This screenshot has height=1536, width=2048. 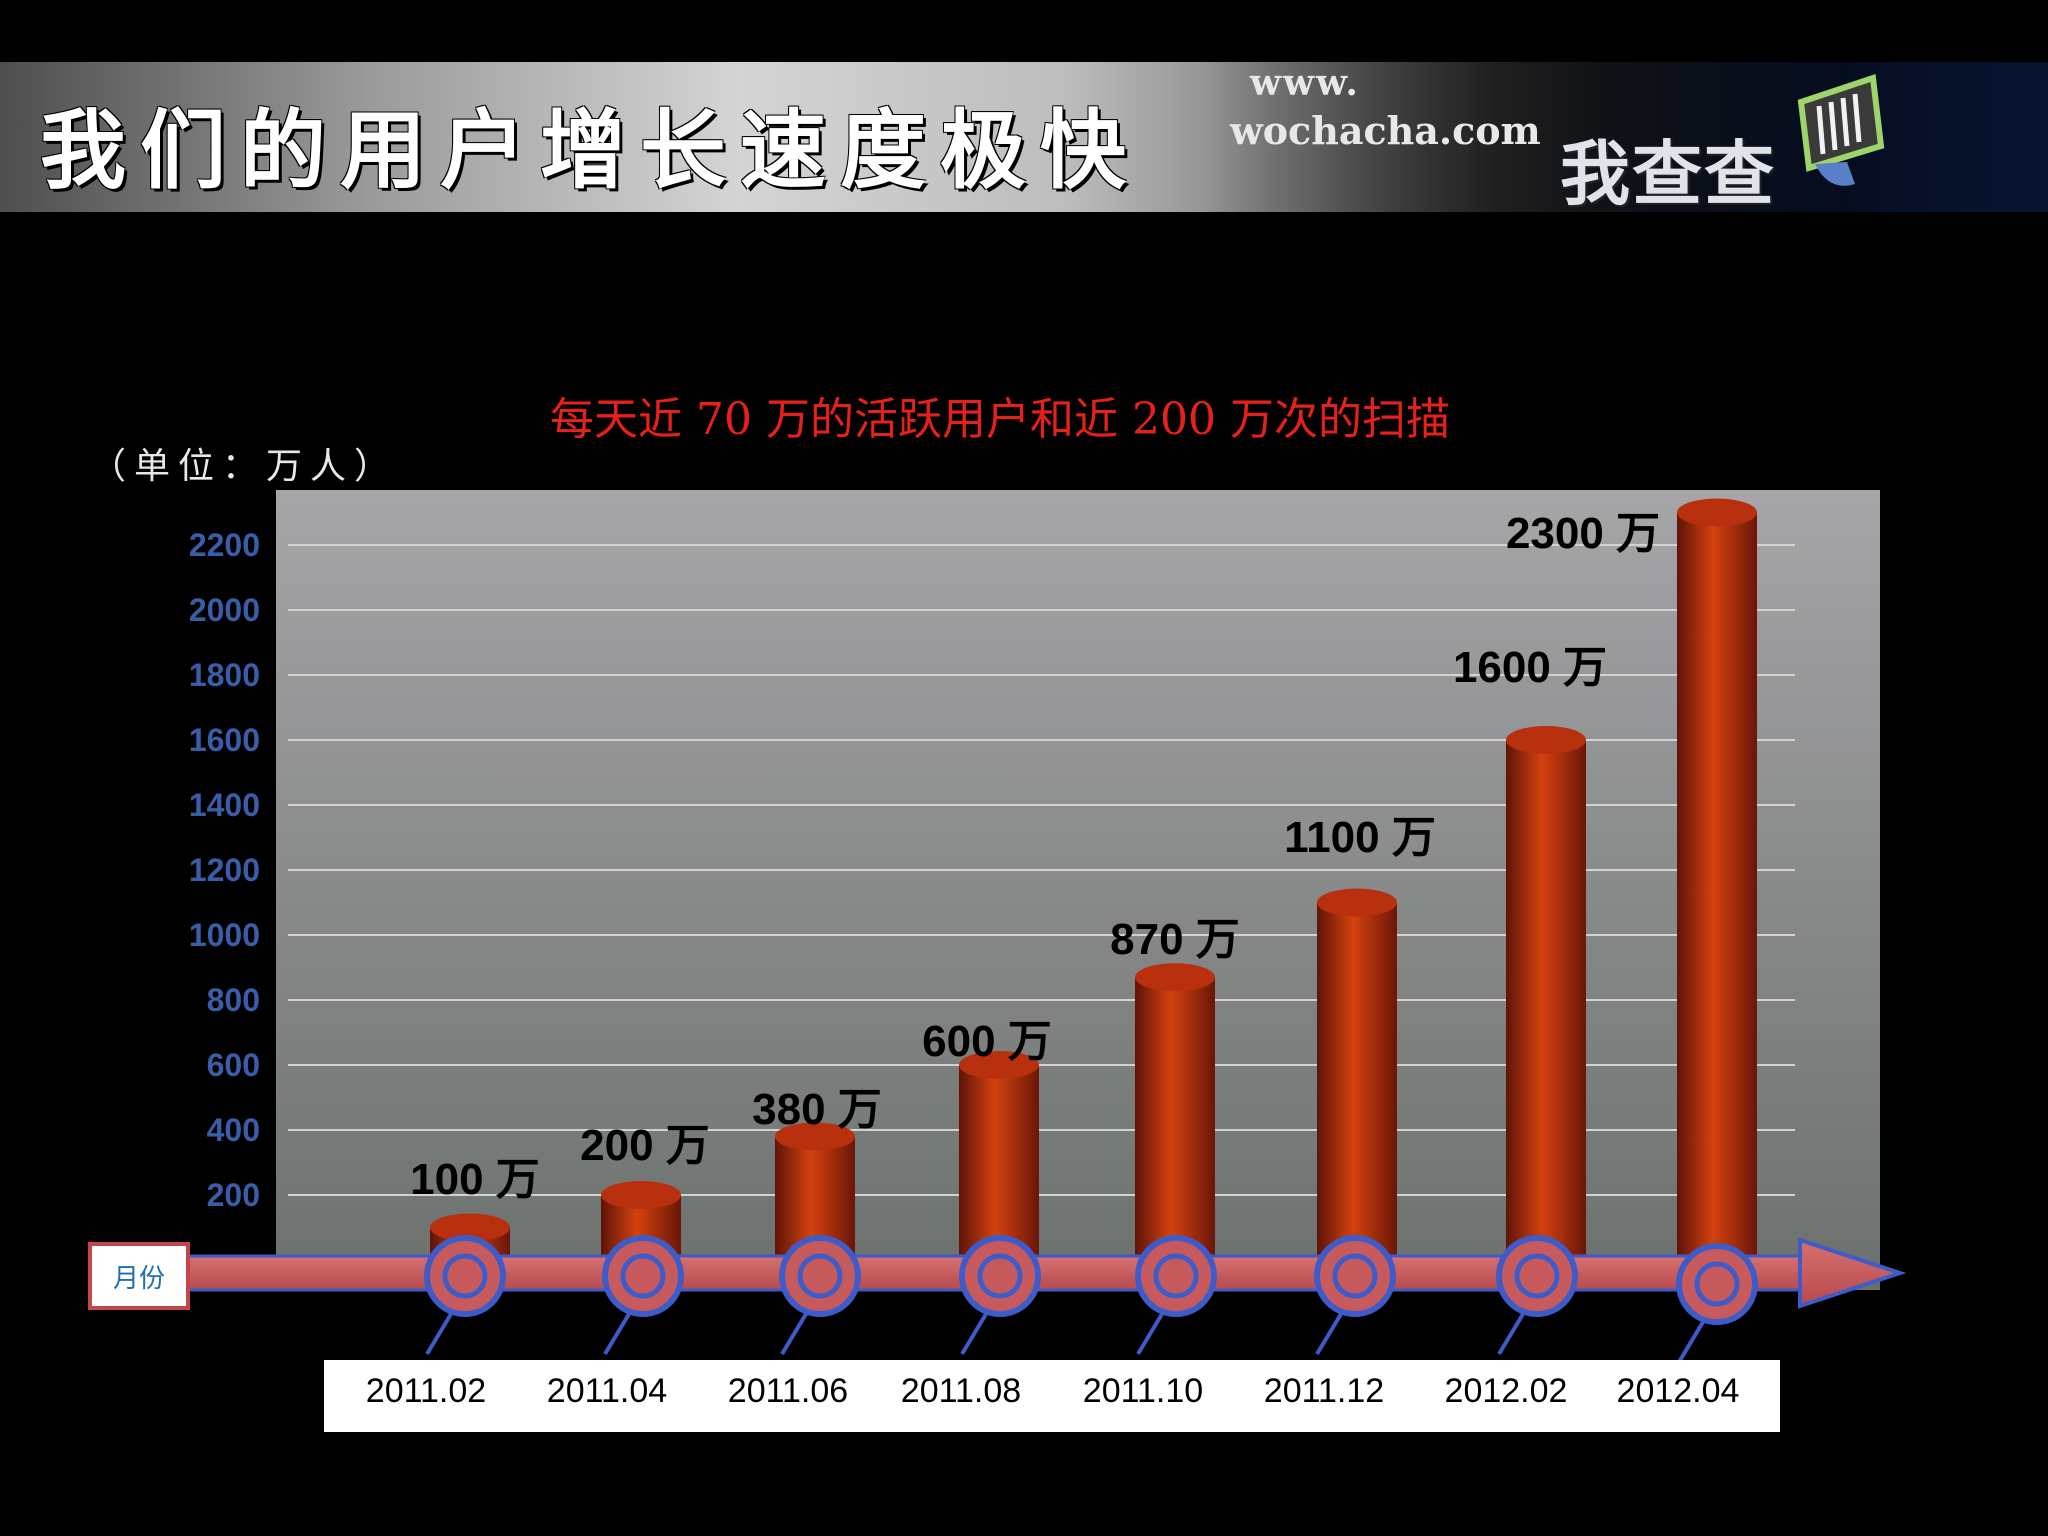 What do you see at coordinates (224, 935) in the screenshot?
I see `y-tick-label: 1000` at bounding box center [224, 935].